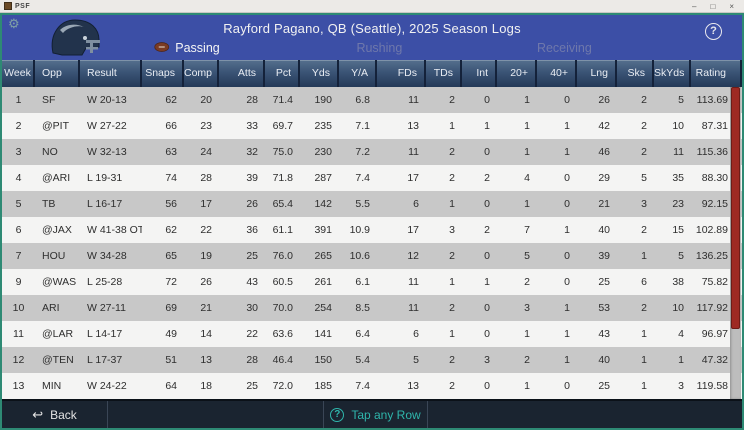 This screenshot has height=430, width=744. I want to click on cell-atts: 28, so click(252, 360).